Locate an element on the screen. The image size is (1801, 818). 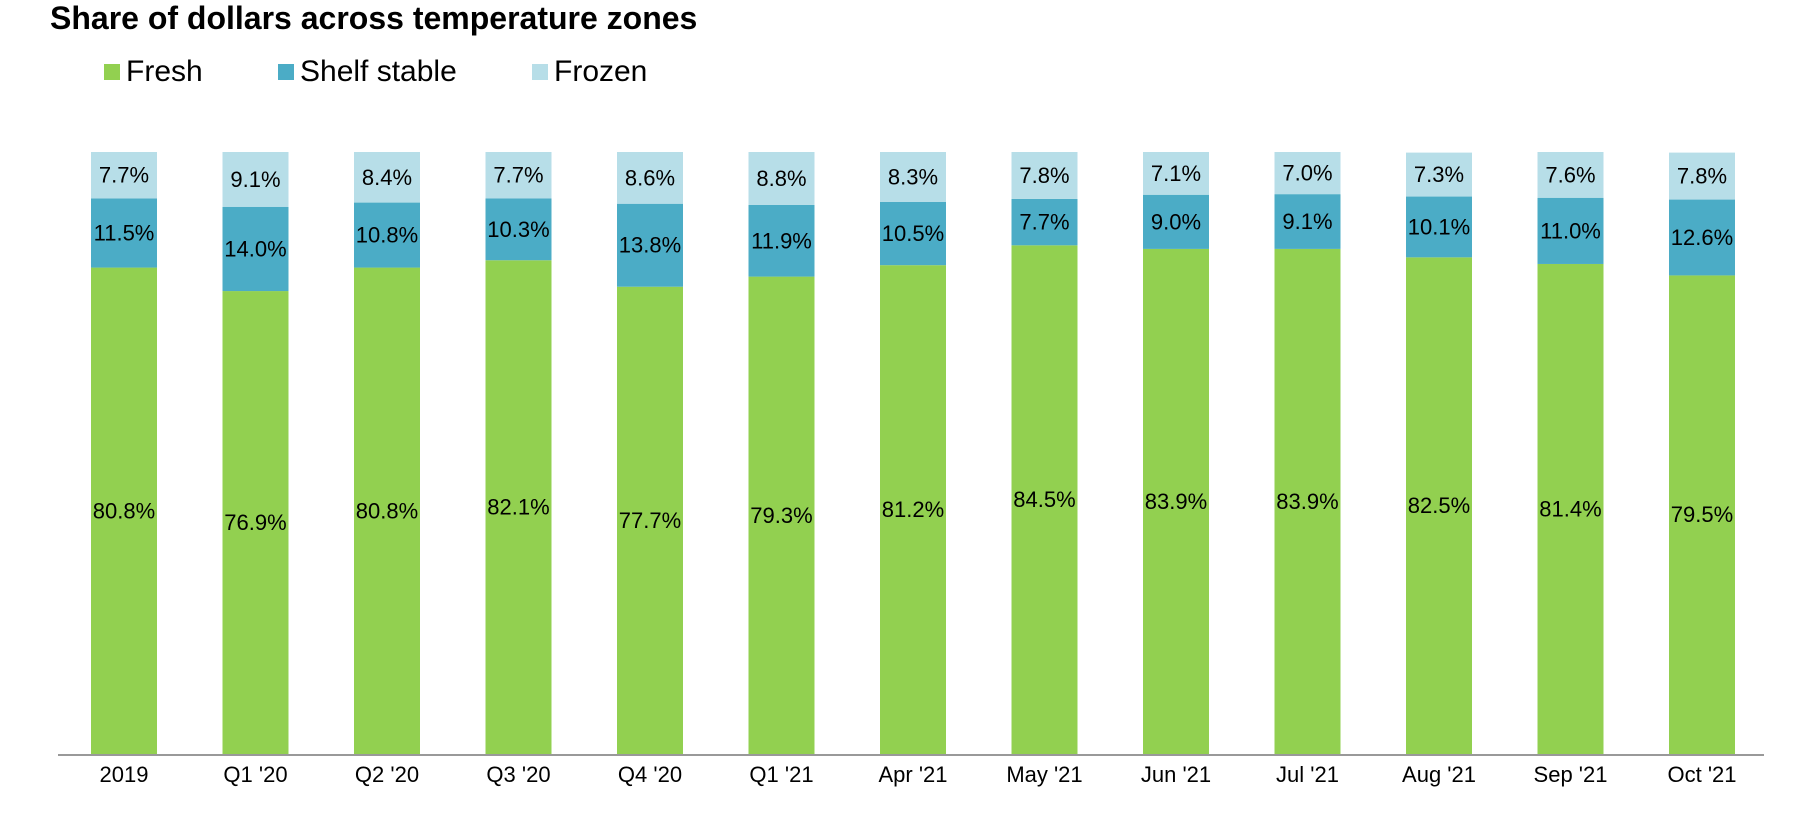
bar-frozen-2019 is located at coordinates (124, 175).